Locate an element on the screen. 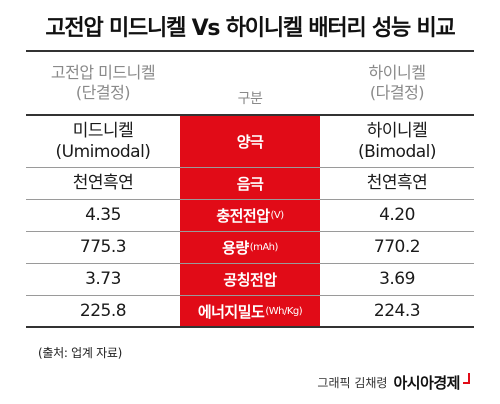 This screenshot has width=500, height=404. row-label: 공칭전압 is located at coordinates (250, 279).